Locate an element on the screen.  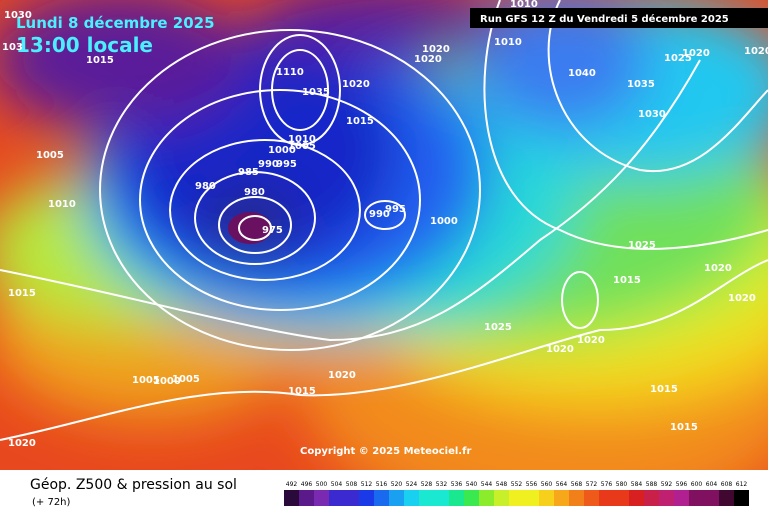
legend-label: 496 is located at coordinates (307, 484).